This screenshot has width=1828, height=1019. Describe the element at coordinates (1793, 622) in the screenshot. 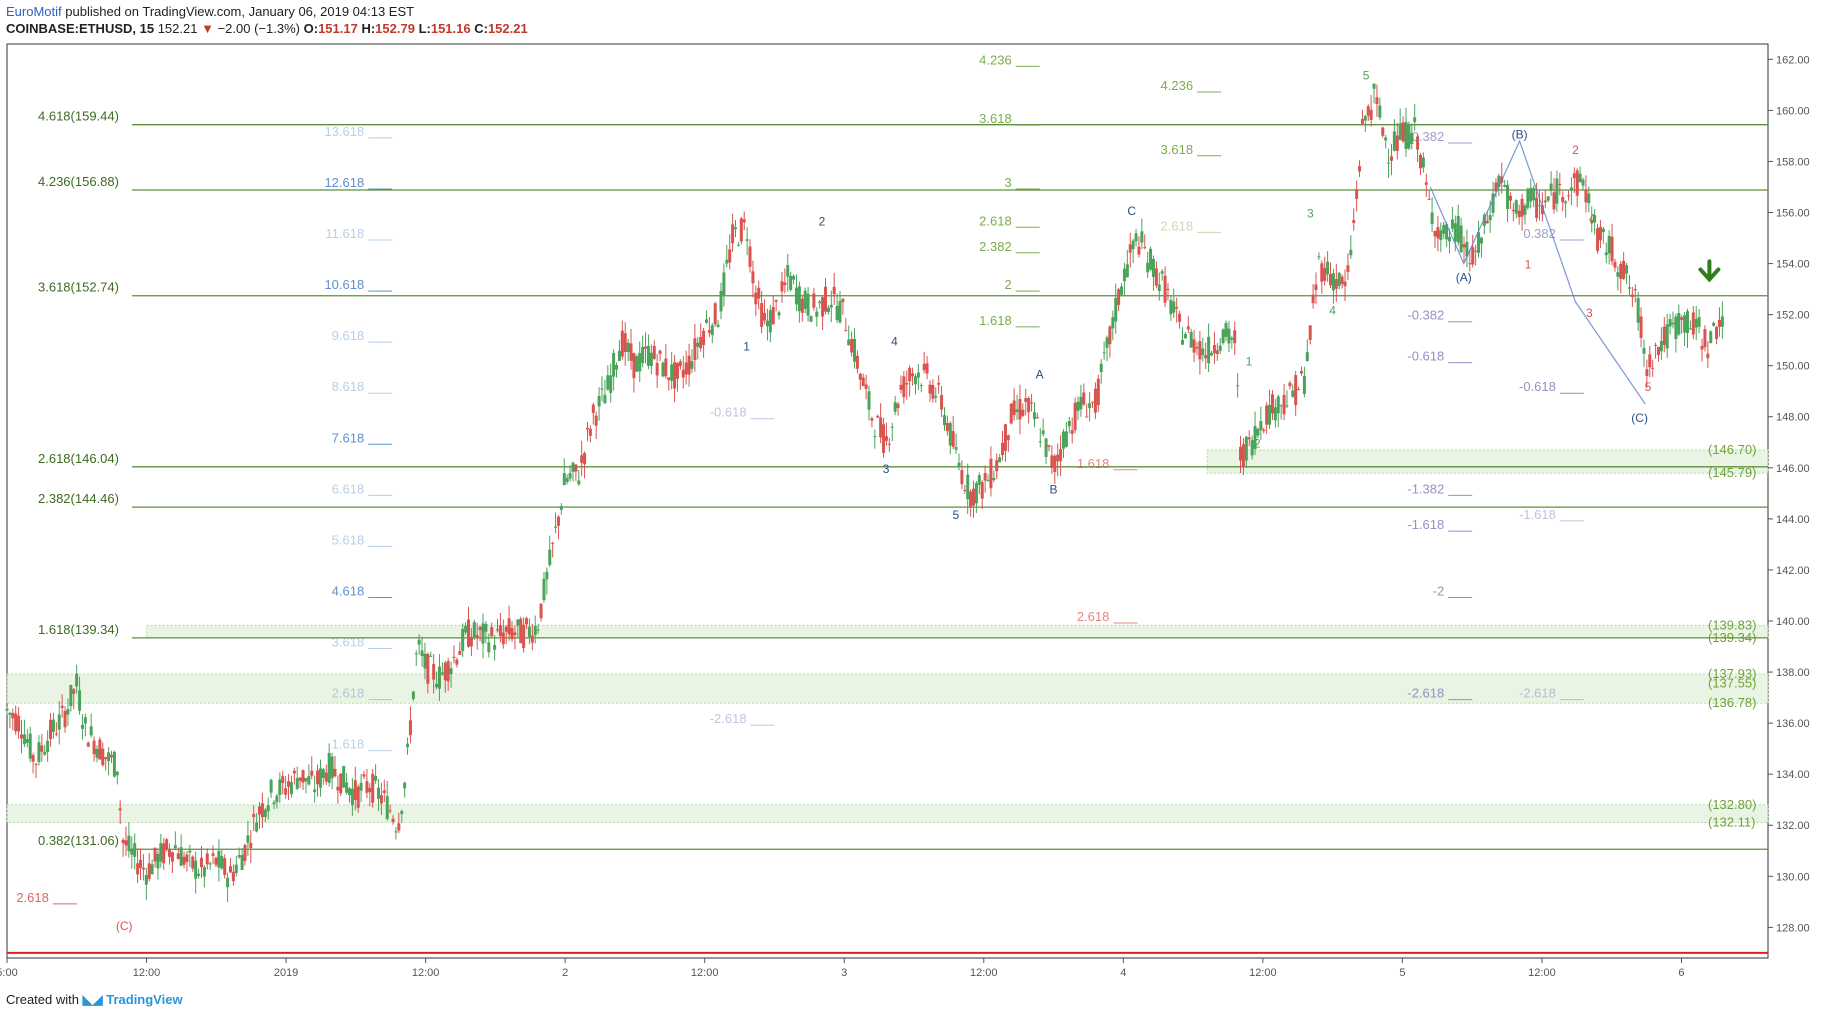

I see `y-tick-label: 140.00` at that location.